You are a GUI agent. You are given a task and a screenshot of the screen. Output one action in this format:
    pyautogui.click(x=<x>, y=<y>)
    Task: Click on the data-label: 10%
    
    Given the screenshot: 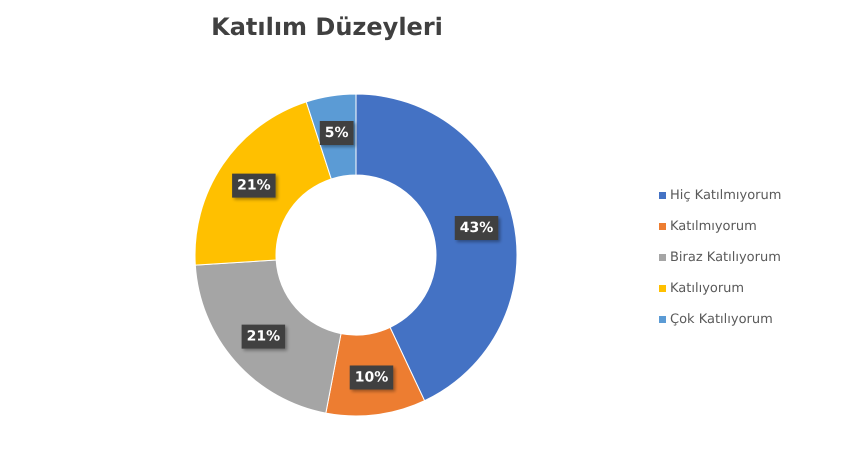 What is the action you would take?
    pyautogui.click(x=371, y=378)
    